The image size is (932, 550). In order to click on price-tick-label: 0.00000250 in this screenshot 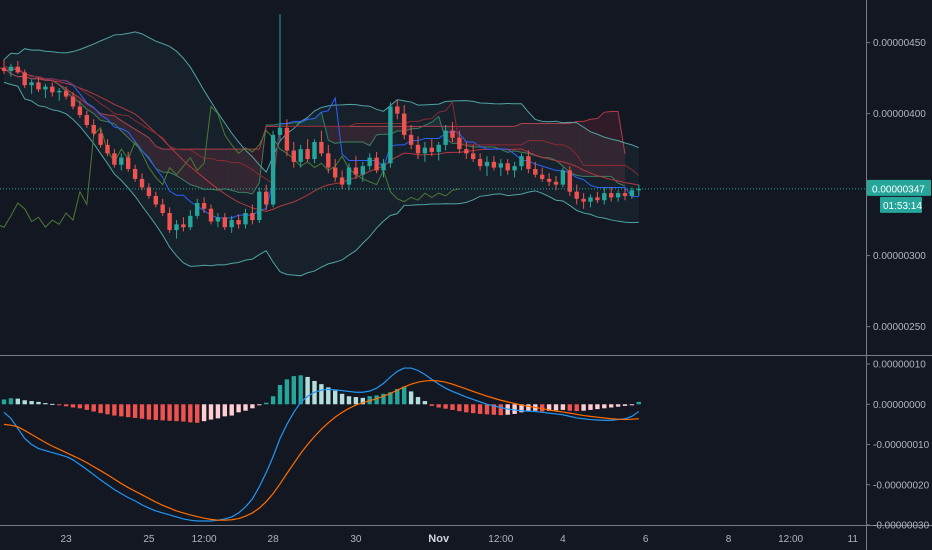, I will do `click(899, 327)`.